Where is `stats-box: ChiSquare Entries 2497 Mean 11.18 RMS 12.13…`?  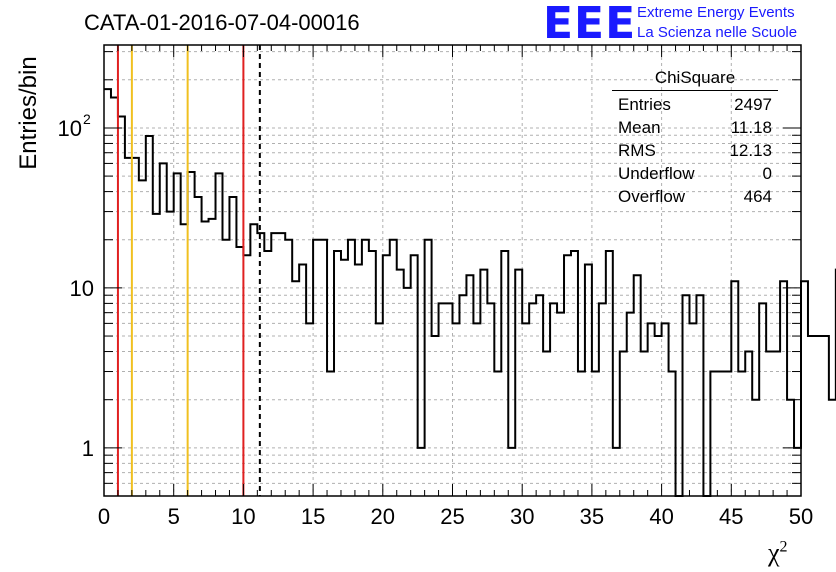 stats-box: ChiSquare Entries 2497 Mean 11.18 RMS 12.13… is located at coordinates (695, 138).